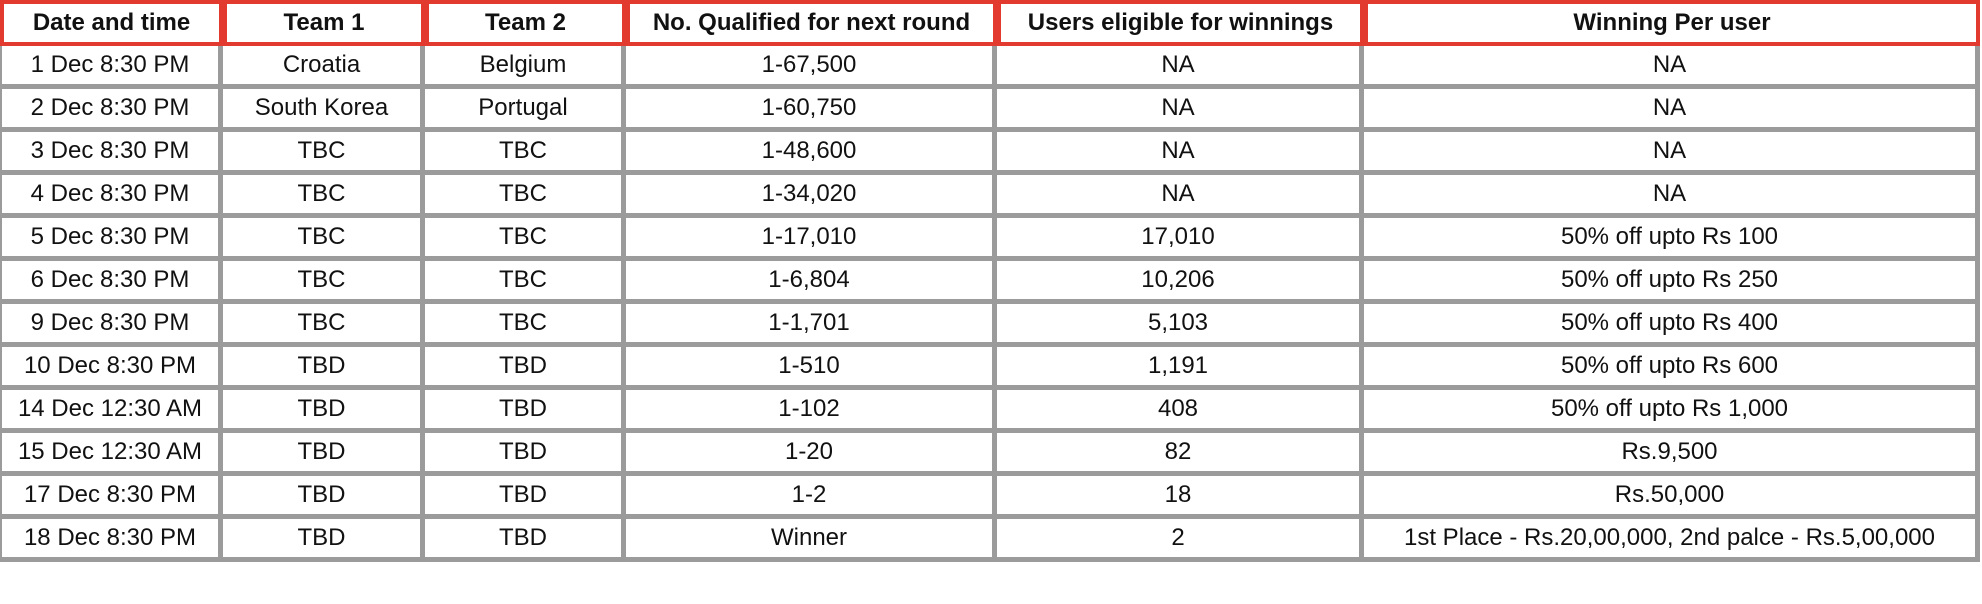  I want to click on table-row: 15 Dec 12:30 AM TBD TBD 1-20 82 Rs.9,500, so click(990, 454).